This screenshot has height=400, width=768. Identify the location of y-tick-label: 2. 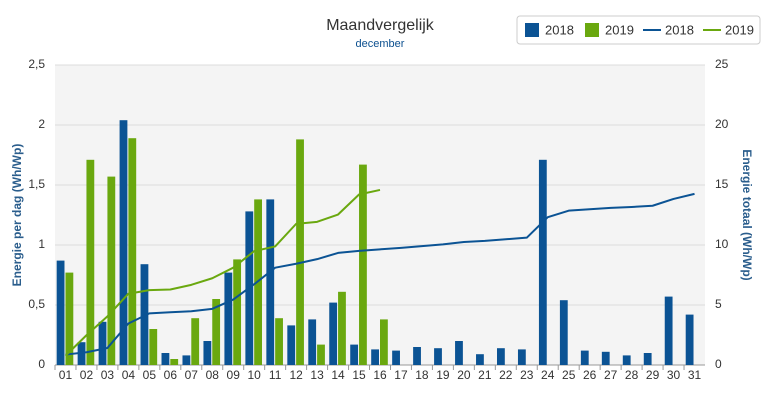
(41, 124).